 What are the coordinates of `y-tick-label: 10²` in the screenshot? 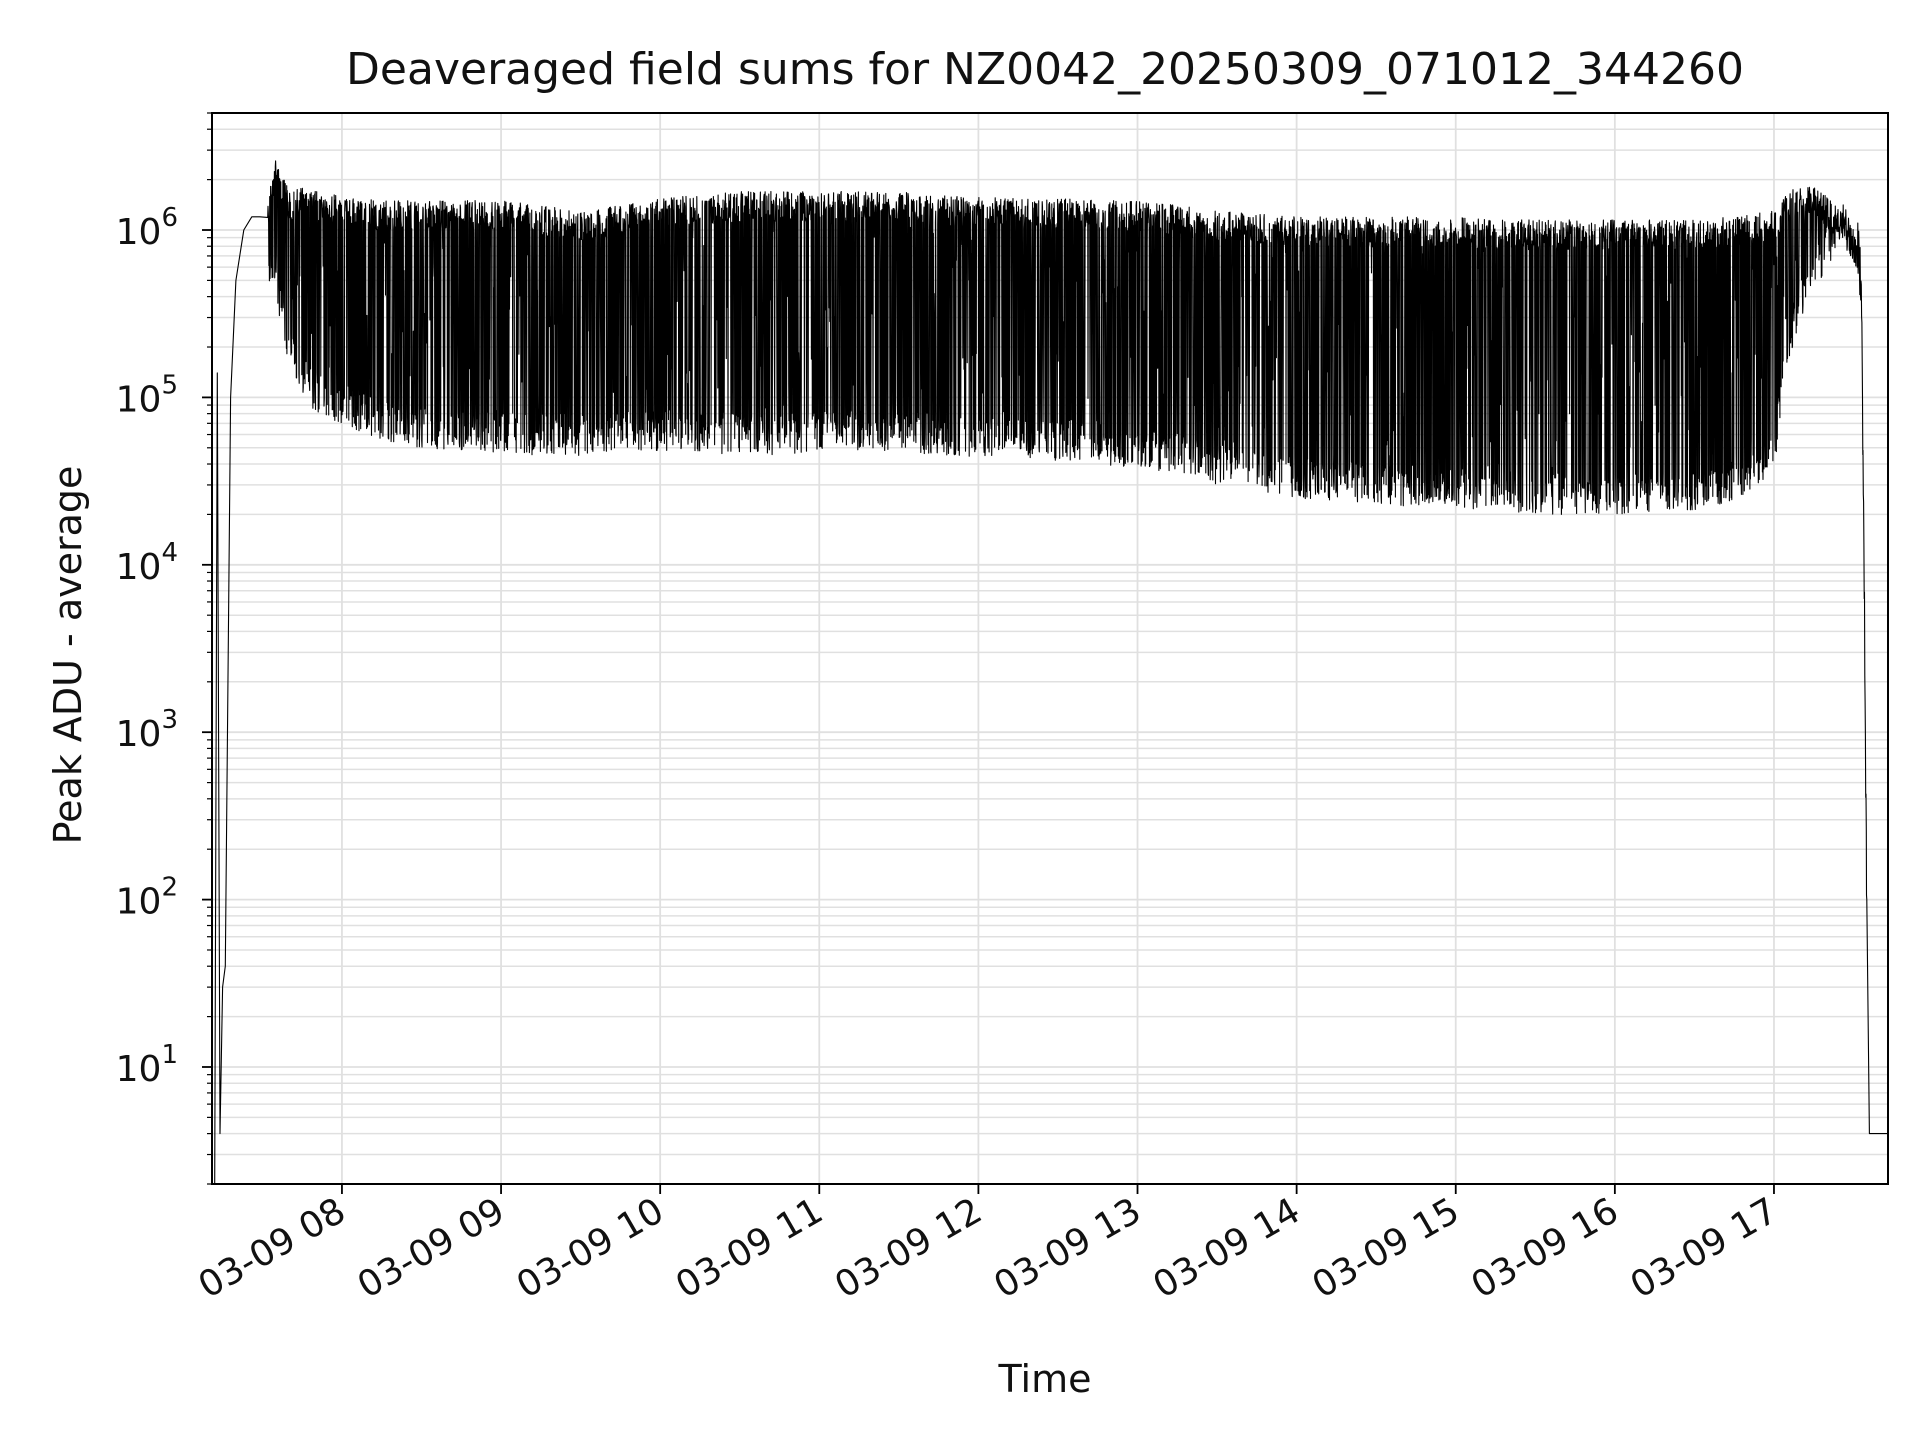 It's located at (147, 898).